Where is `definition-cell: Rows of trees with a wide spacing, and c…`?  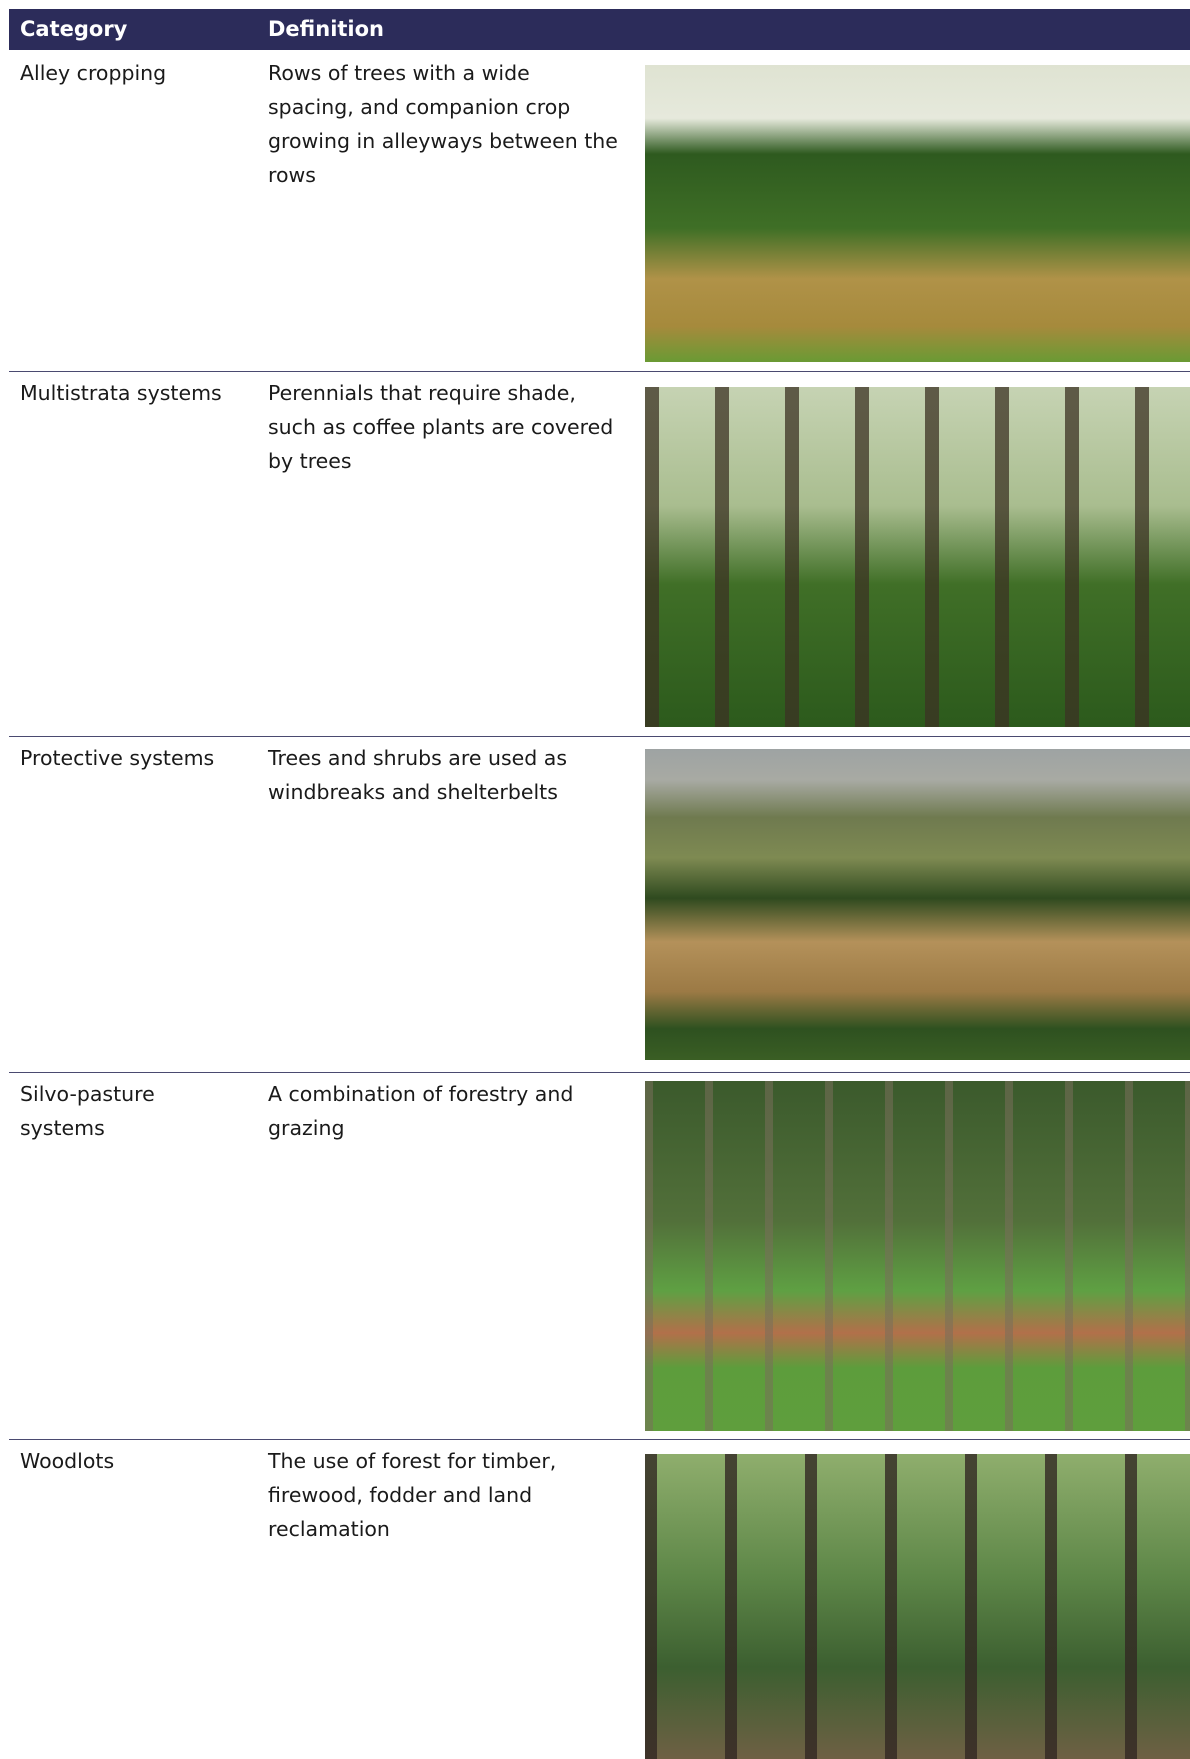 definition-cell: Rows of trees with a wide spacing, and c… is located at coordinates (443, 124).